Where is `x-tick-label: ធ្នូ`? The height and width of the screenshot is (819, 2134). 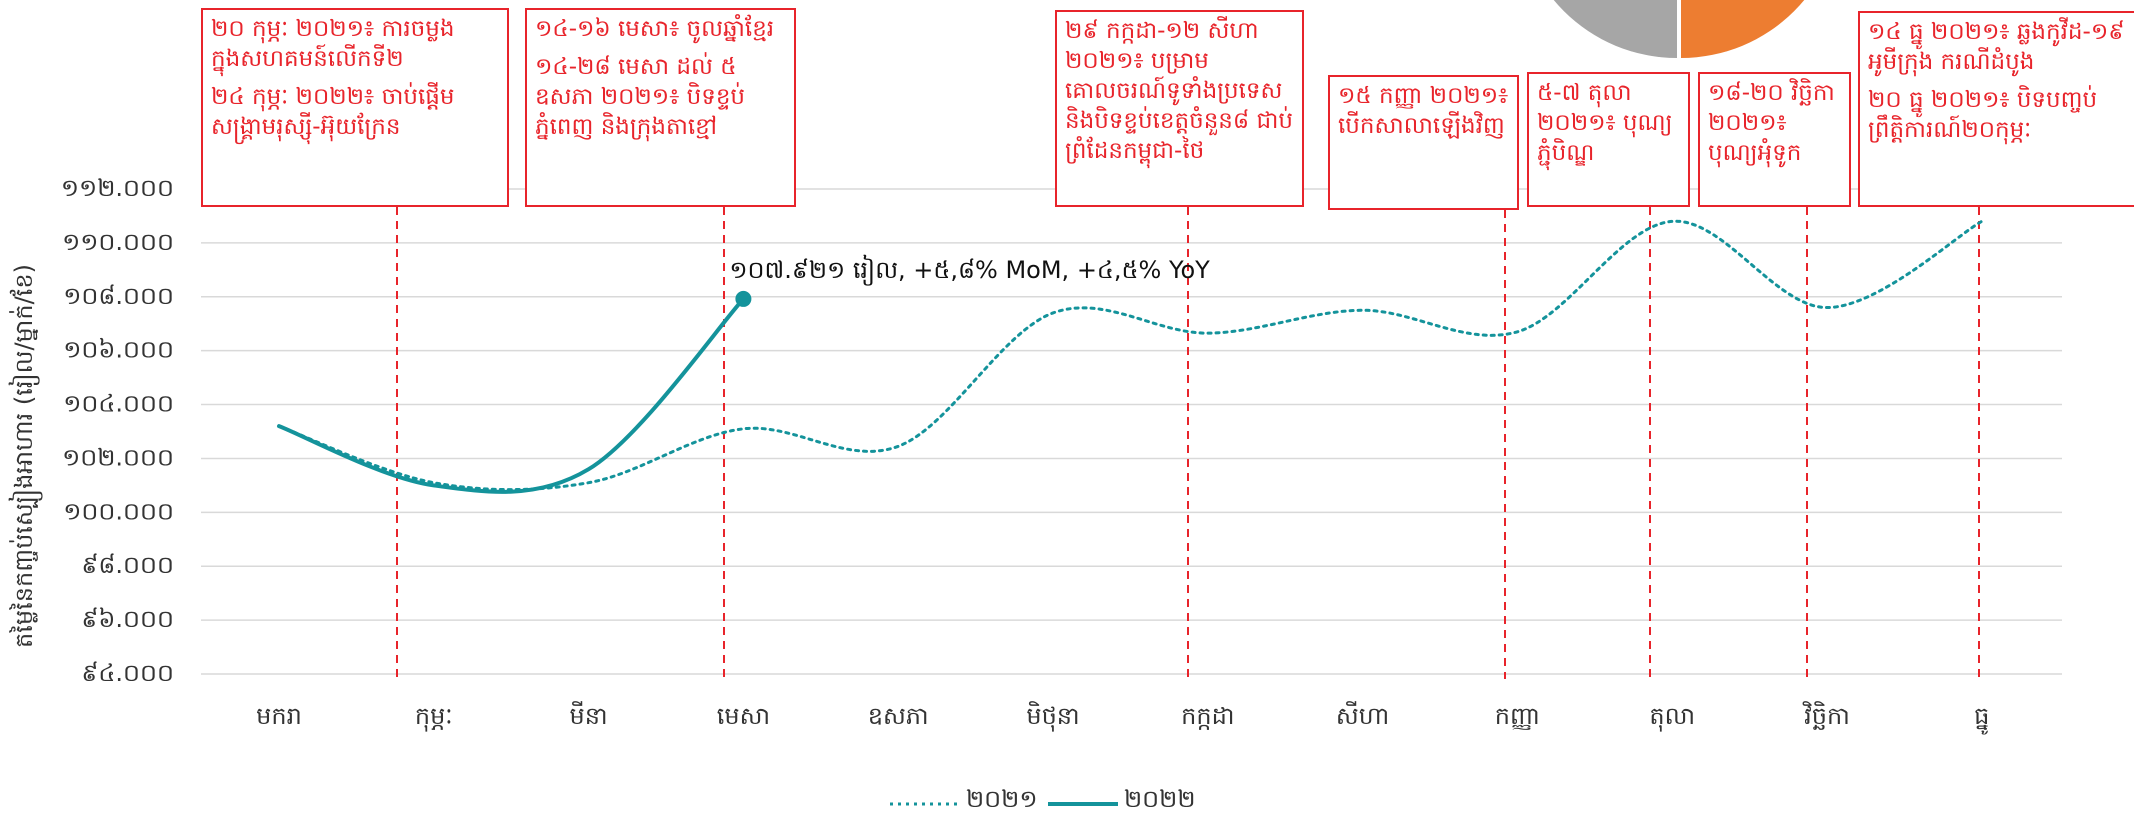
x-tick-label: ធ្នូ is located at coordinates (1981, 718).